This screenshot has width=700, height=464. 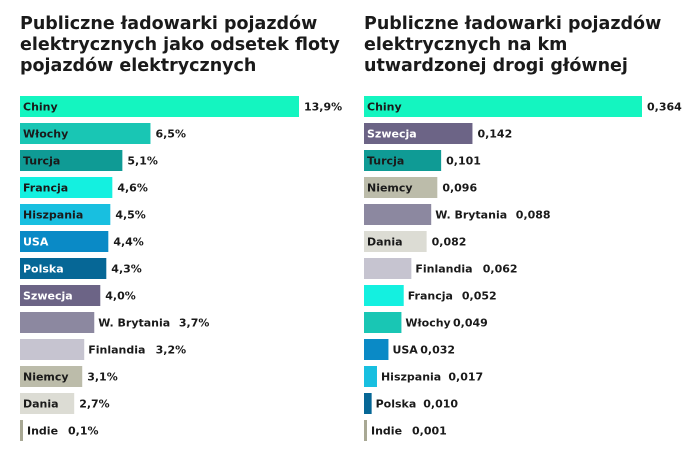 What do you see at coordinates (142, 161) in the screenshot?
I see `value-label-turcja: 5,1%` at bounding box center [142, 161].